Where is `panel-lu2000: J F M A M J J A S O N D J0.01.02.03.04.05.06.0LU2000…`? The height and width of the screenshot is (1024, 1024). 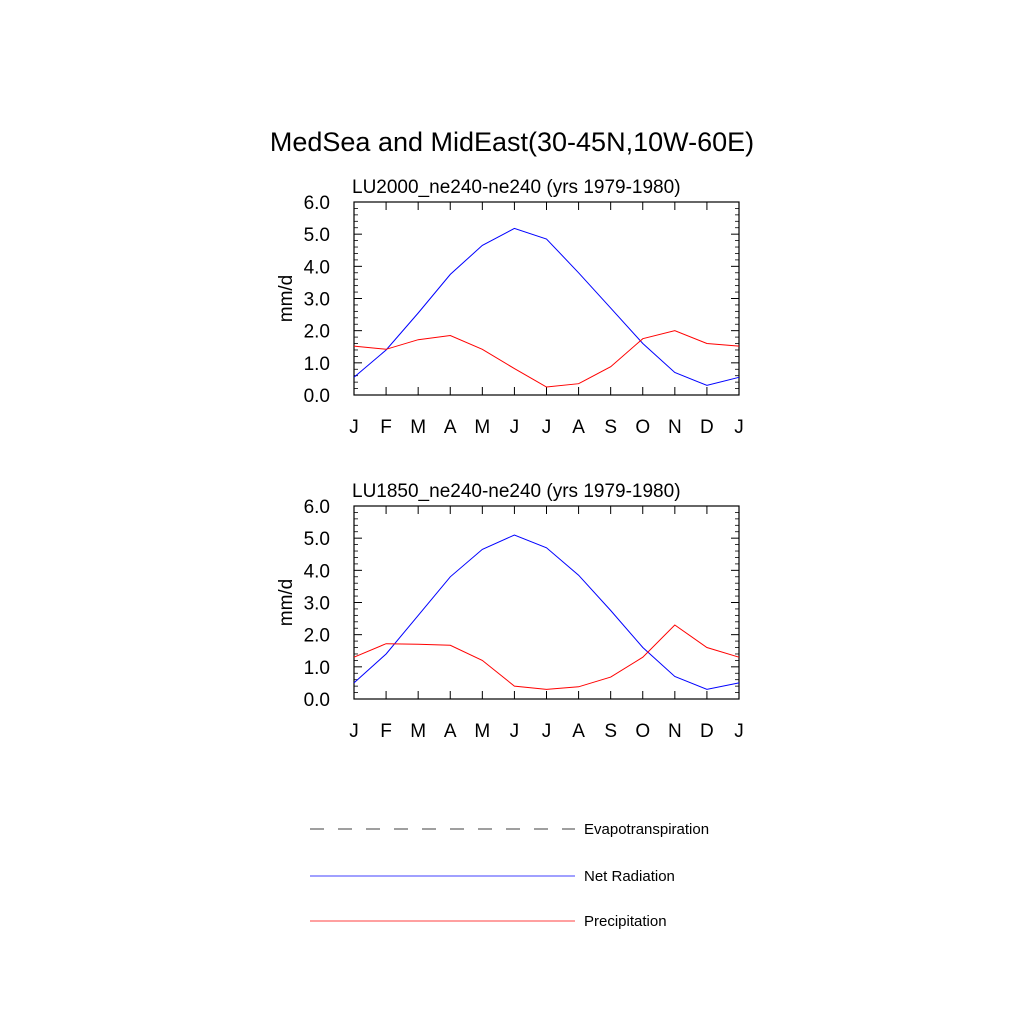
panel-lu2000: J F M A M J J A S O N D J0.01.02.03.04.05.06.0LU2000… is located at coordinates (510, 307).